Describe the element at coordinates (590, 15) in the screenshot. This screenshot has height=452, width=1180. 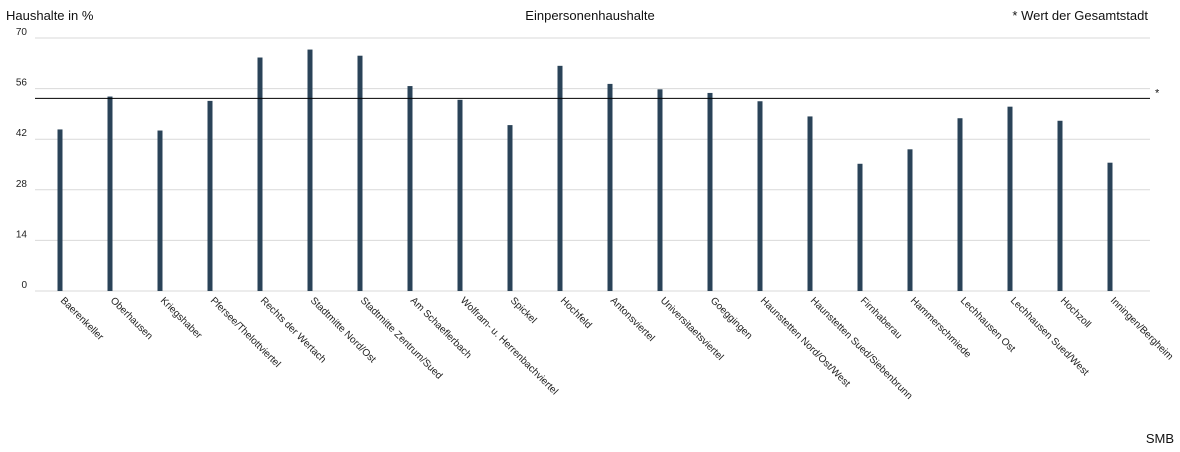
I see `chart-title: Einpersonenhaushalte` at that location.